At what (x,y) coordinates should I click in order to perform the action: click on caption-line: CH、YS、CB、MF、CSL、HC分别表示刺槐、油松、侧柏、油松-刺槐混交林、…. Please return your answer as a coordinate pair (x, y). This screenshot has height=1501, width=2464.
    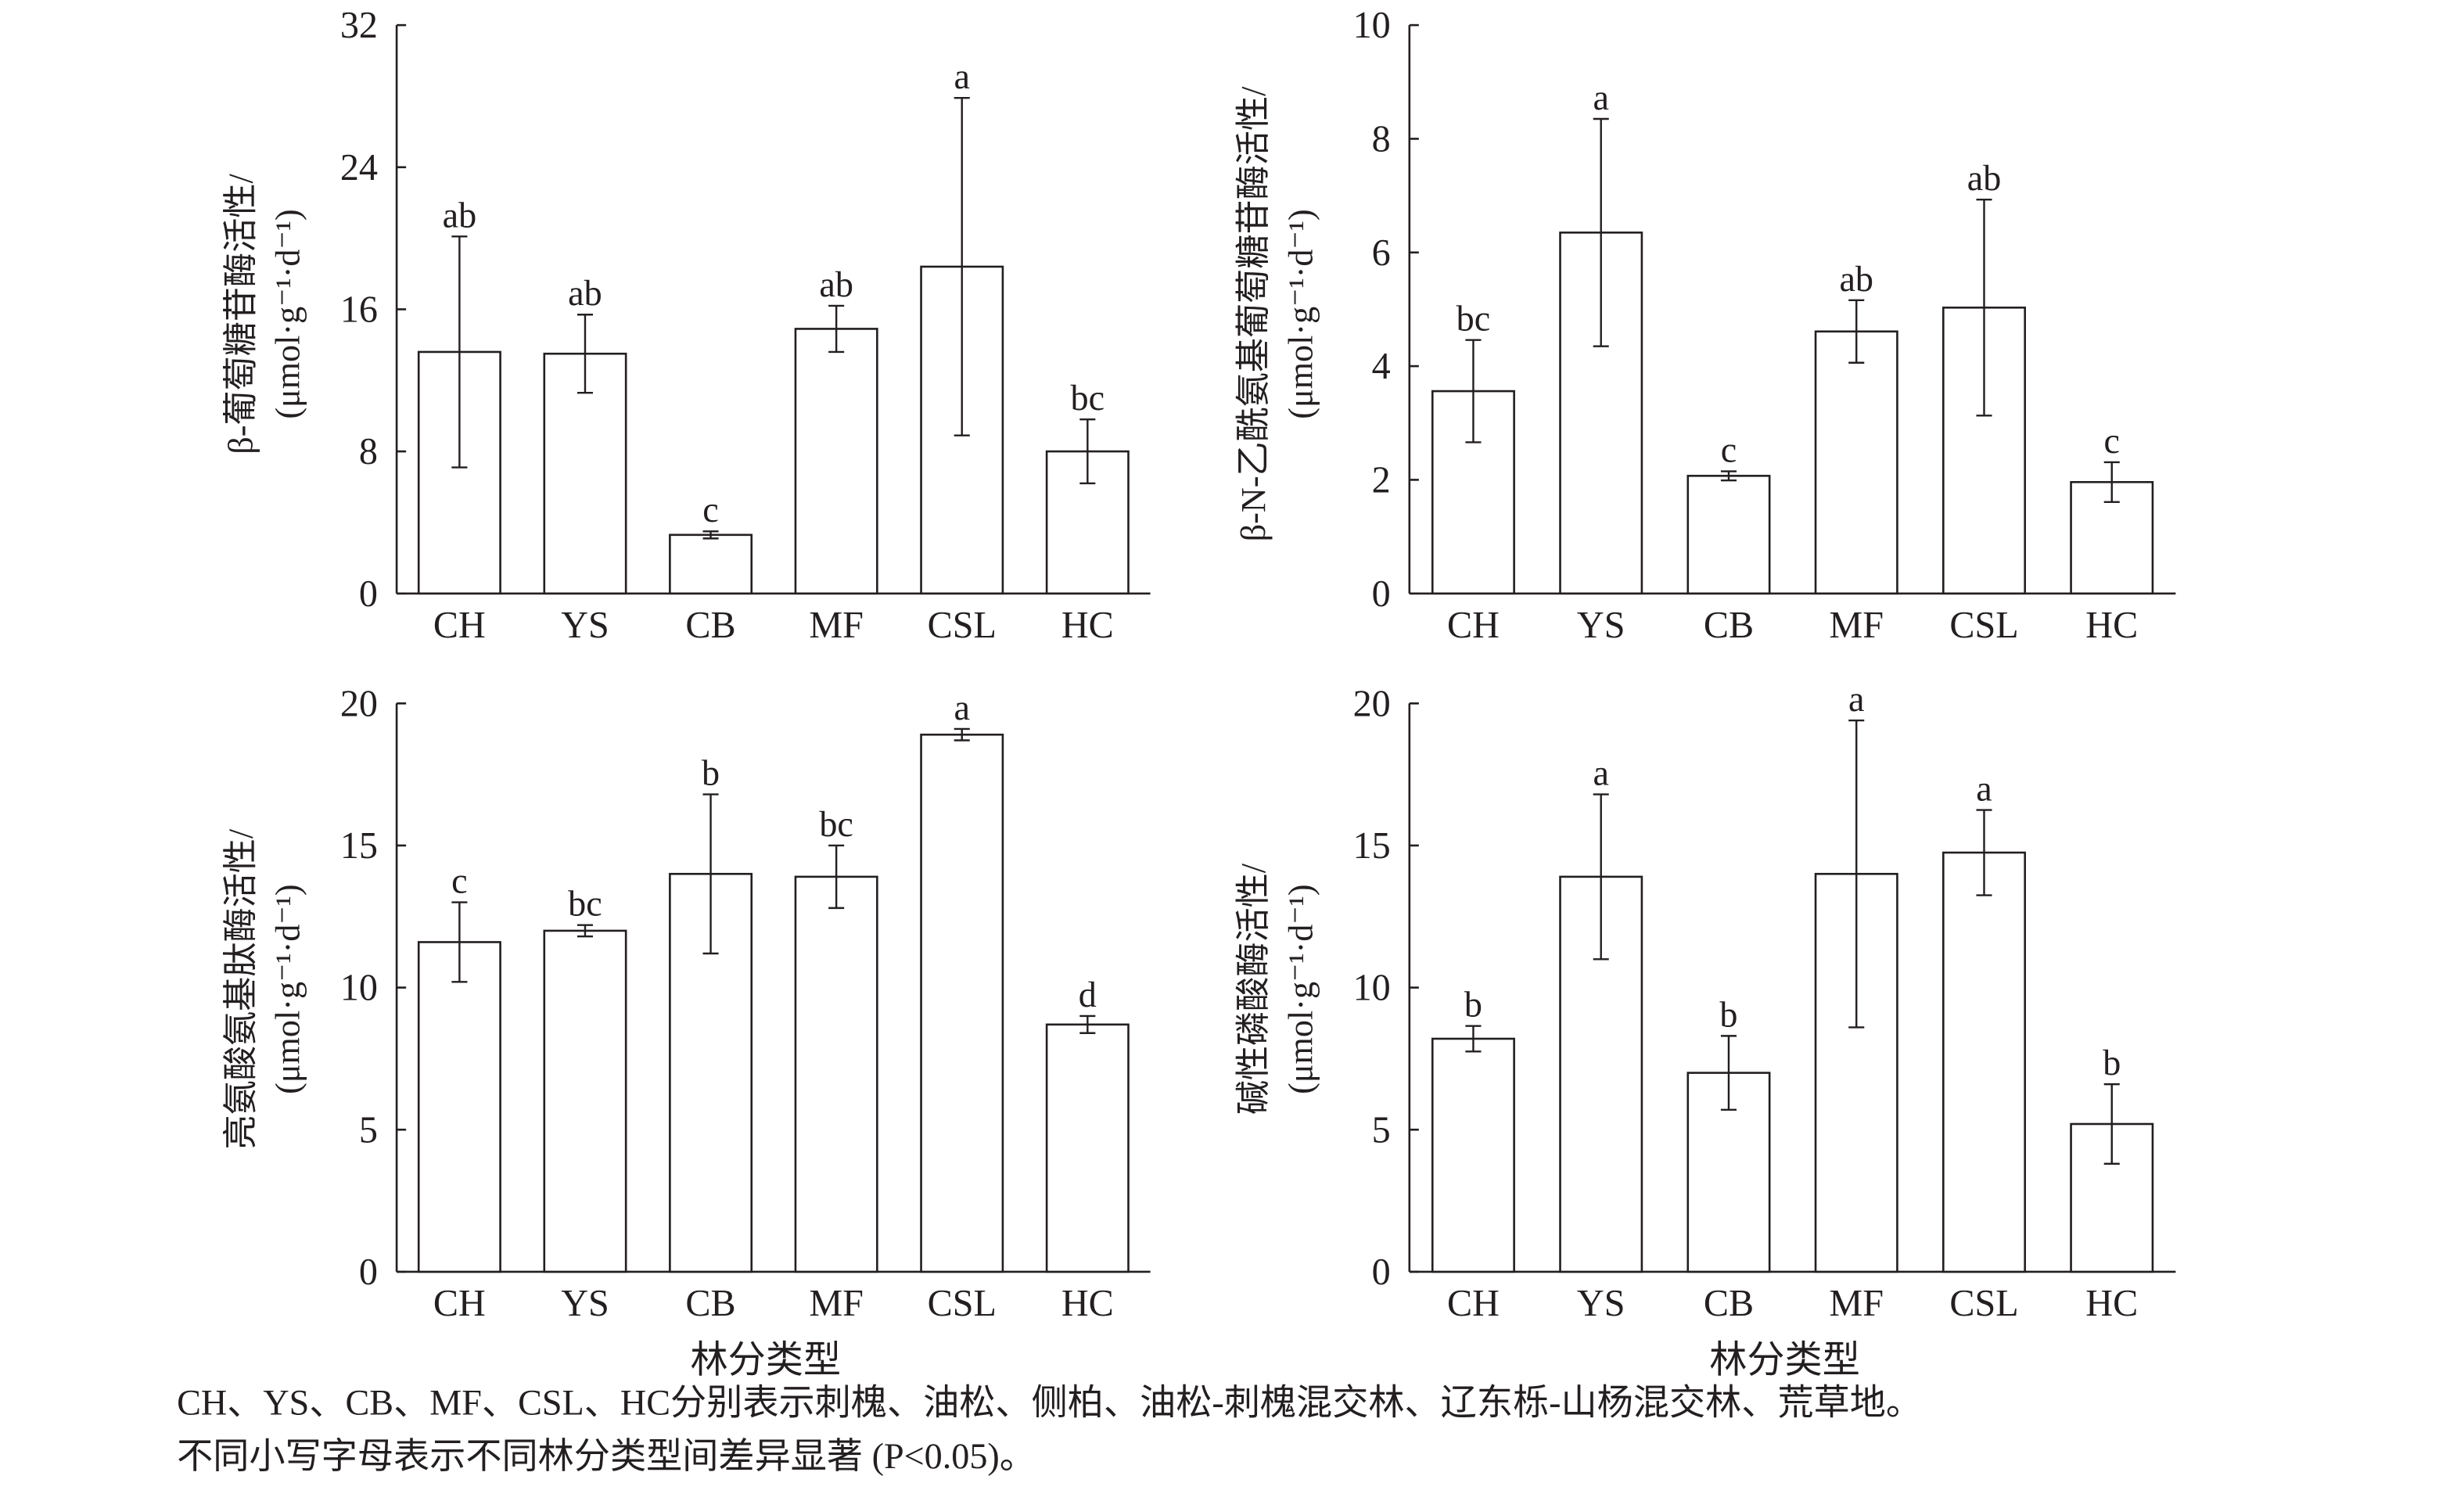
    Looking at the image, I should click on (1049, 1403).